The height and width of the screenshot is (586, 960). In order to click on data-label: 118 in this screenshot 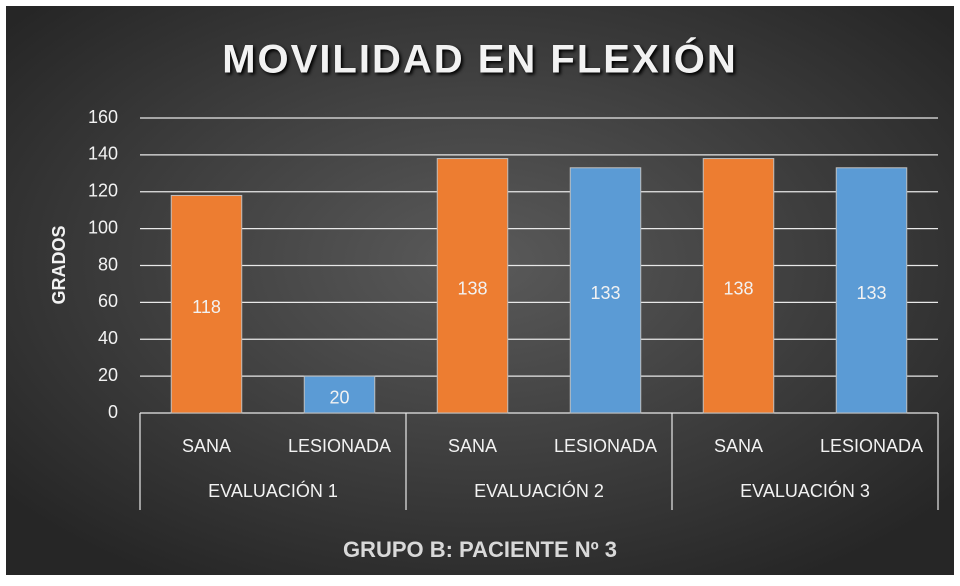, I will do `click(206, 307)`.